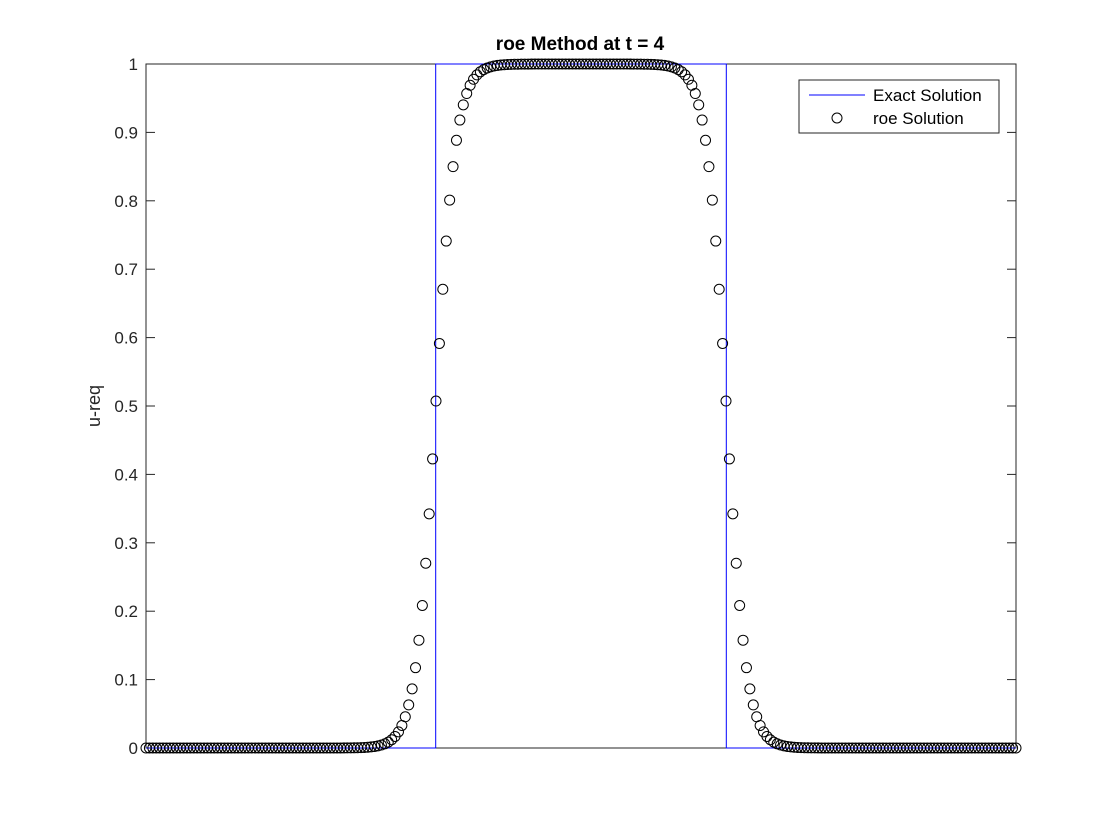 Image resolution: width=1120 pixels, height=840 pixels. I want to click on y-tick-label: 0.3, so click(126, 543).